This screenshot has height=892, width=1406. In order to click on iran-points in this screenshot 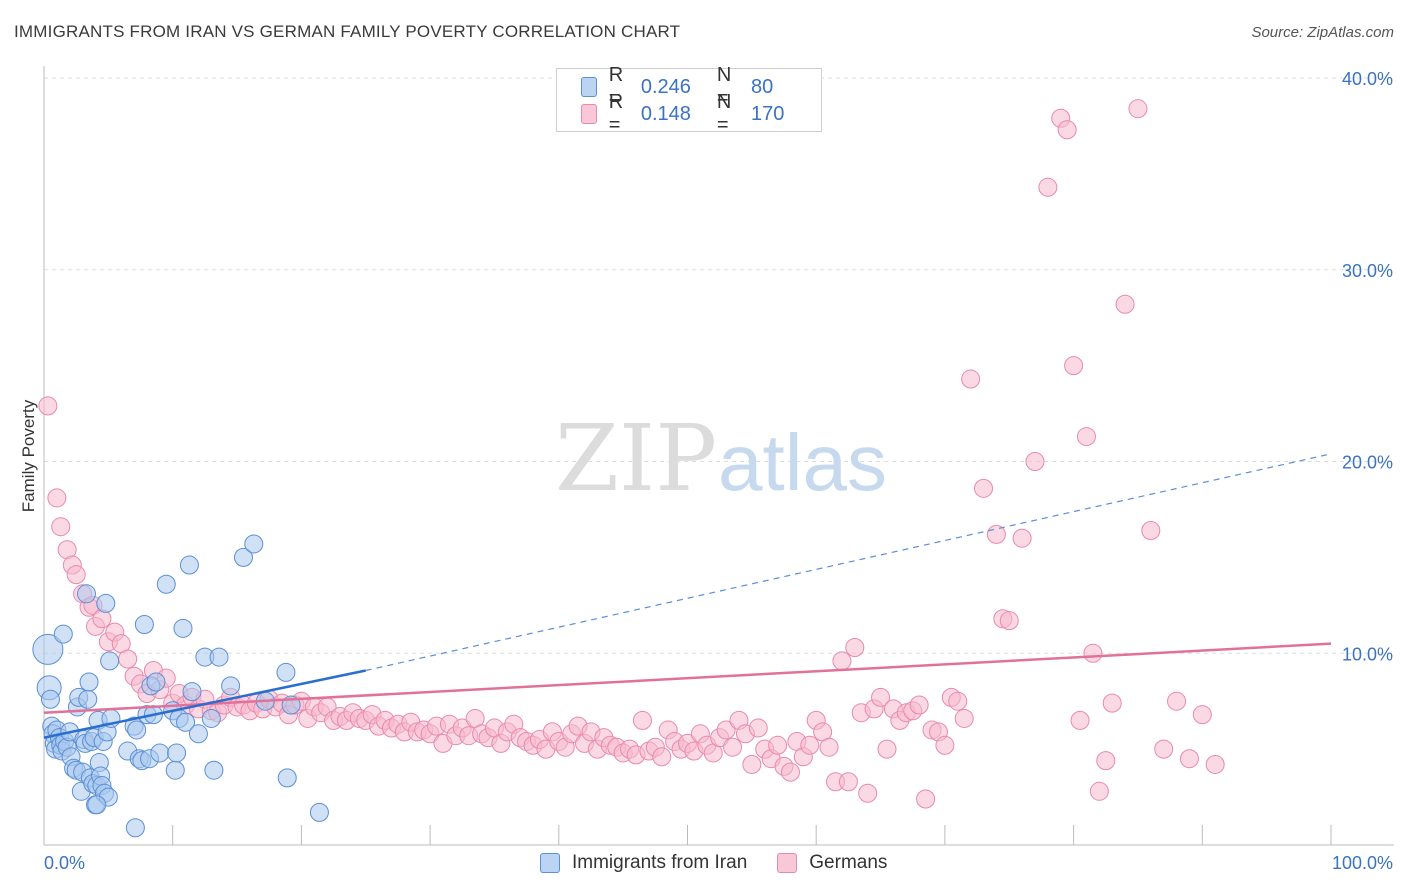, I will do `click(180, 686)`.